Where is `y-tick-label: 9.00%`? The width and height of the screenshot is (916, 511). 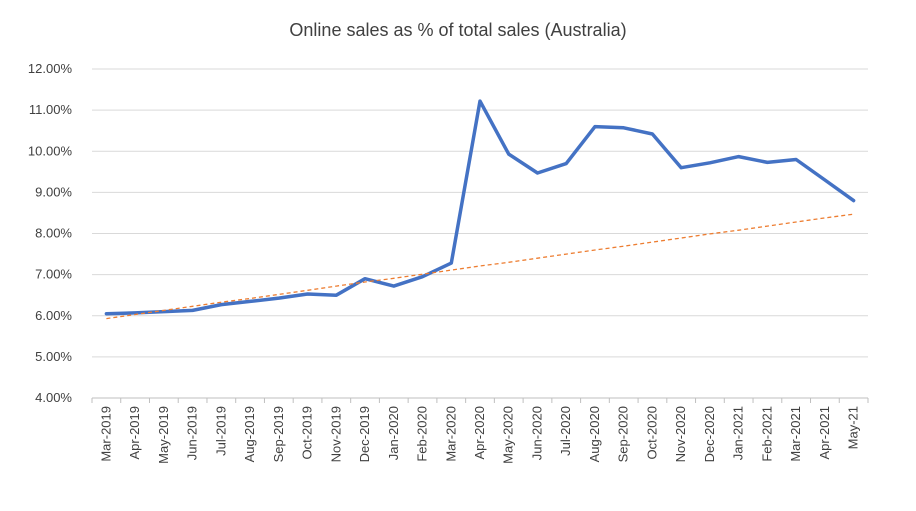
y-tick-label: 9.00% is located at coordinates (53, 191).